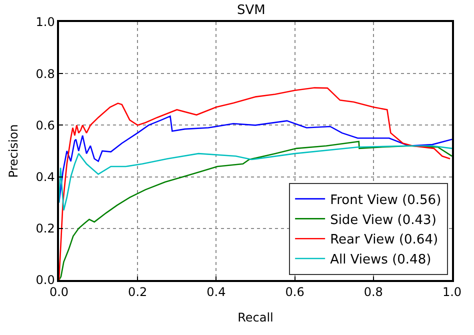 The width and height of the screenshot is (474, 335). I want to click on y-axis-title: Precision, so click(13, 151).